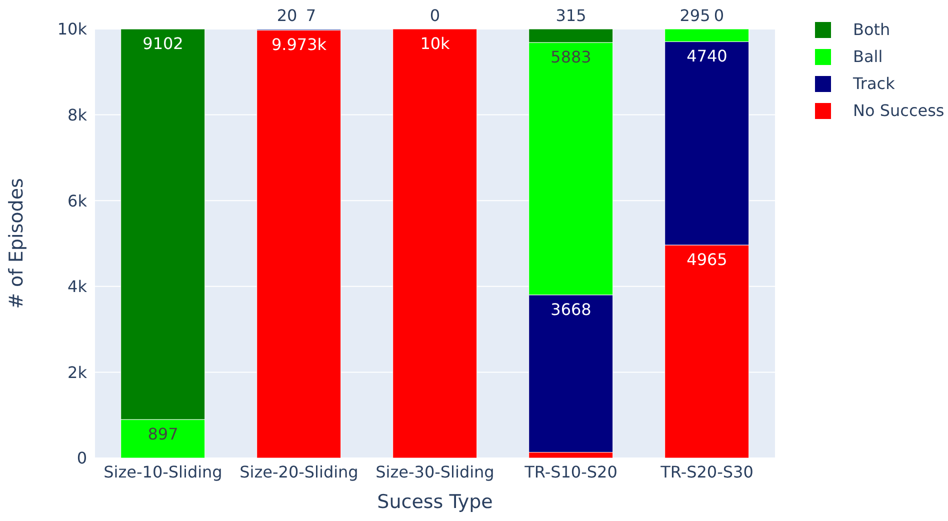  Describe the element at coordinates (311, 15) in the screenshot. I see `data-label: 7` at that location.